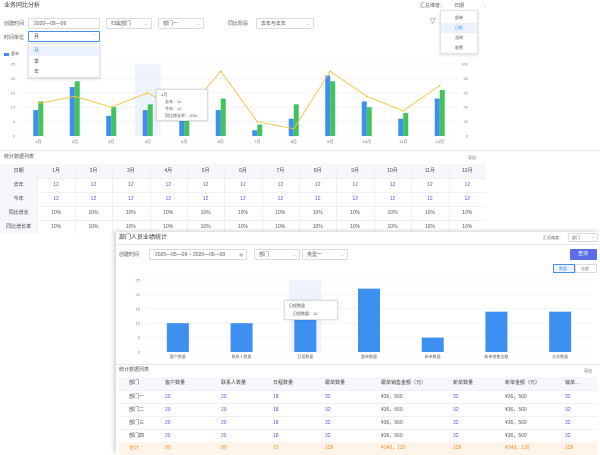 The image size is (600, 455). I want to click on table-header-cell: 12月, so click(467, 171).